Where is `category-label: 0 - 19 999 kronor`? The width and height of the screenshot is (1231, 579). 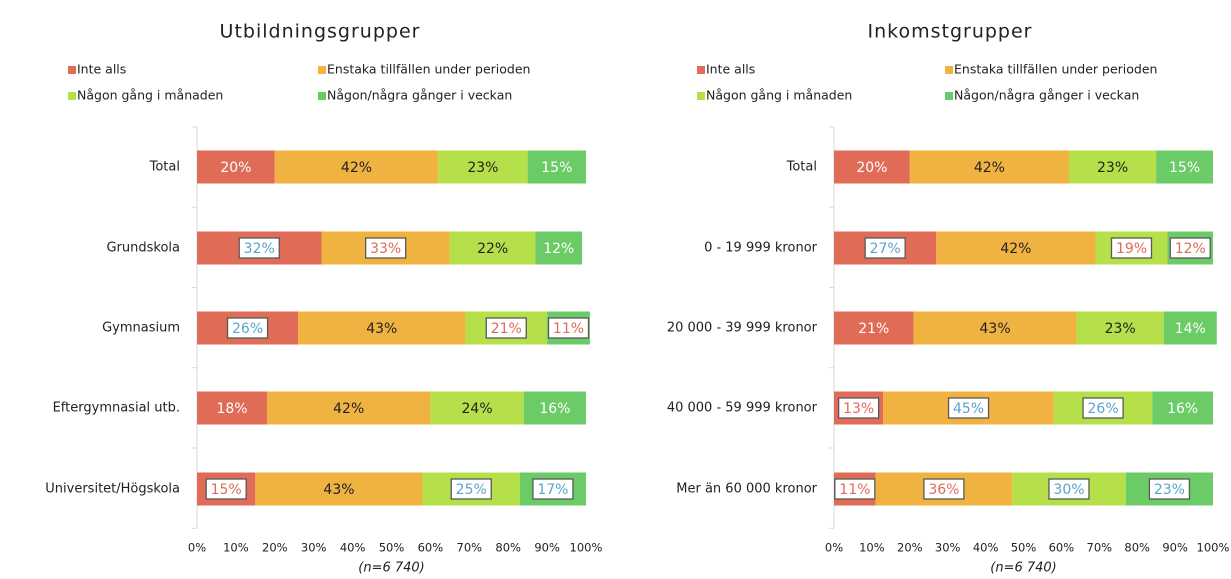
category-label: 0 - 19 999 kronor is located at coordinates (761, 248).